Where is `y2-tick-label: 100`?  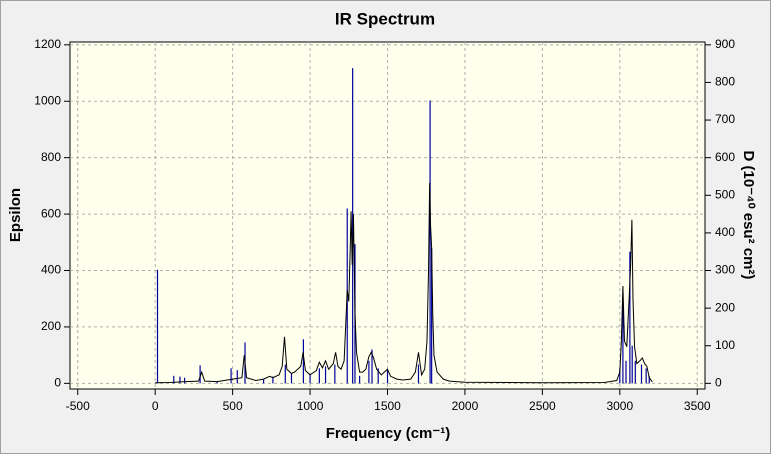 y2-tick-label: 100 is located at coordinates (725, 345).